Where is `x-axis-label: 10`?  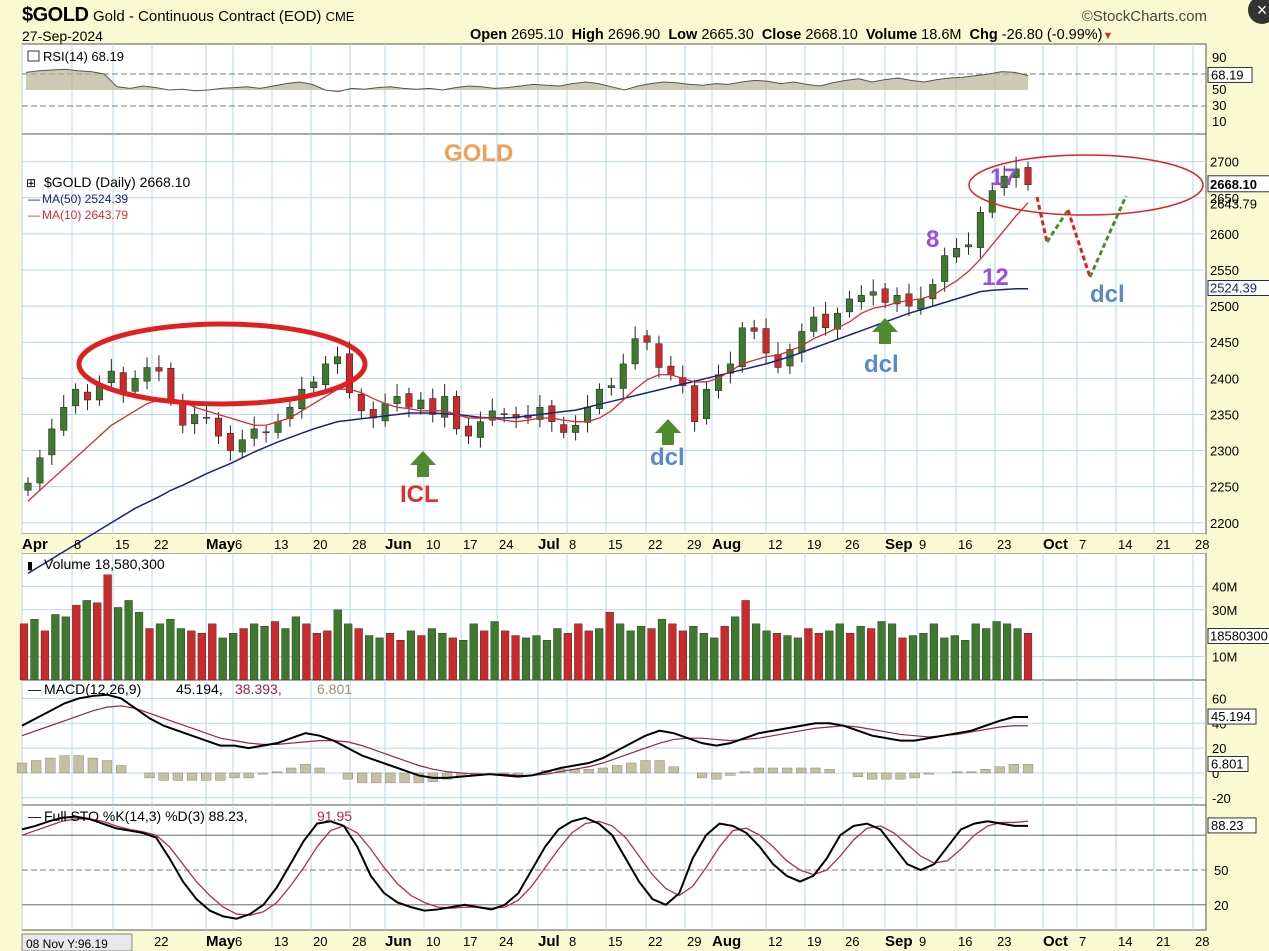 x-axis-label: 10 is located at coordinates (433, 544).